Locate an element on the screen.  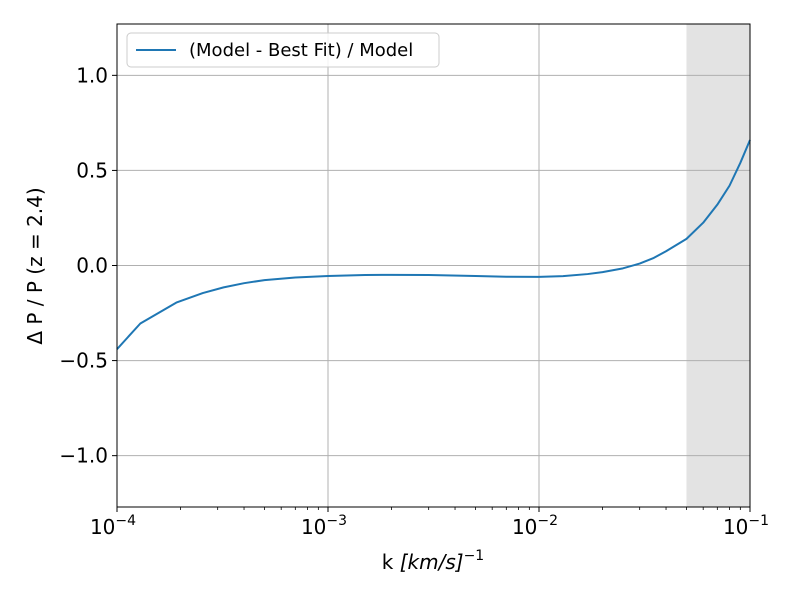
x-tick-exponent: −3 is located at coordinates (336, 521).